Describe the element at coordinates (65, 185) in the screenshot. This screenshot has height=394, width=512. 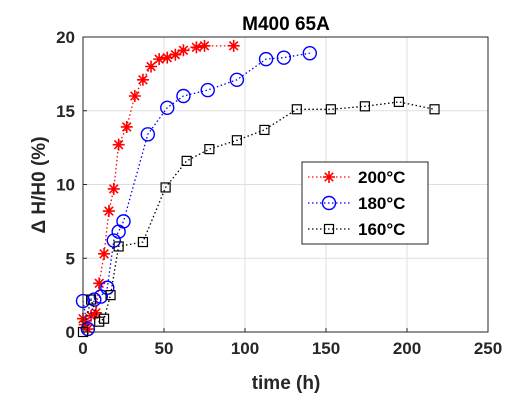
I see `y-tick-label: 10` at that location.